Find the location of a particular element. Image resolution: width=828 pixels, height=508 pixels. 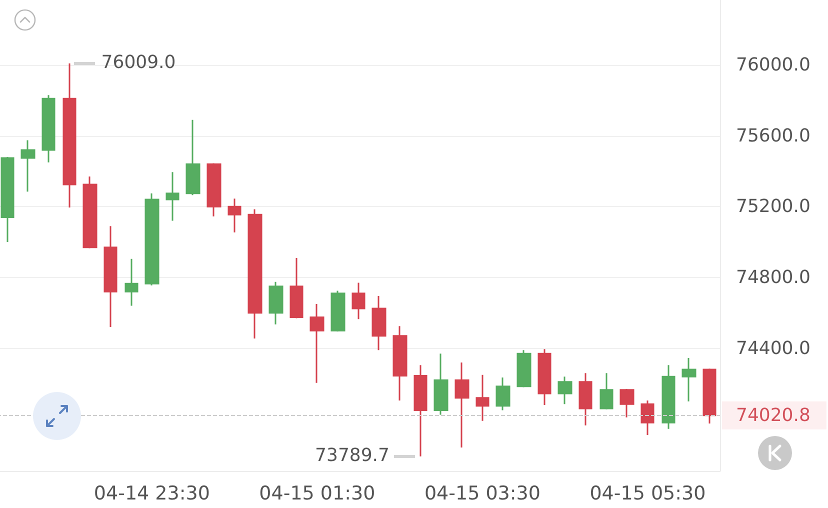

y-tick-label: 74400.0 is located at coordinates (773, 348).